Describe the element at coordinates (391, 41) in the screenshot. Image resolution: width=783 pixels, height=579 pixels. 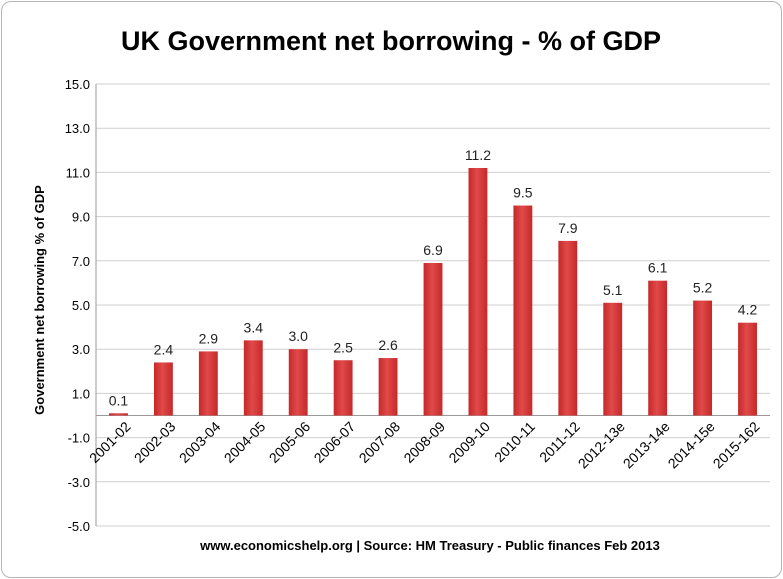
I see `chart-title: UK Government net borrowing - % of GDP` at that location.